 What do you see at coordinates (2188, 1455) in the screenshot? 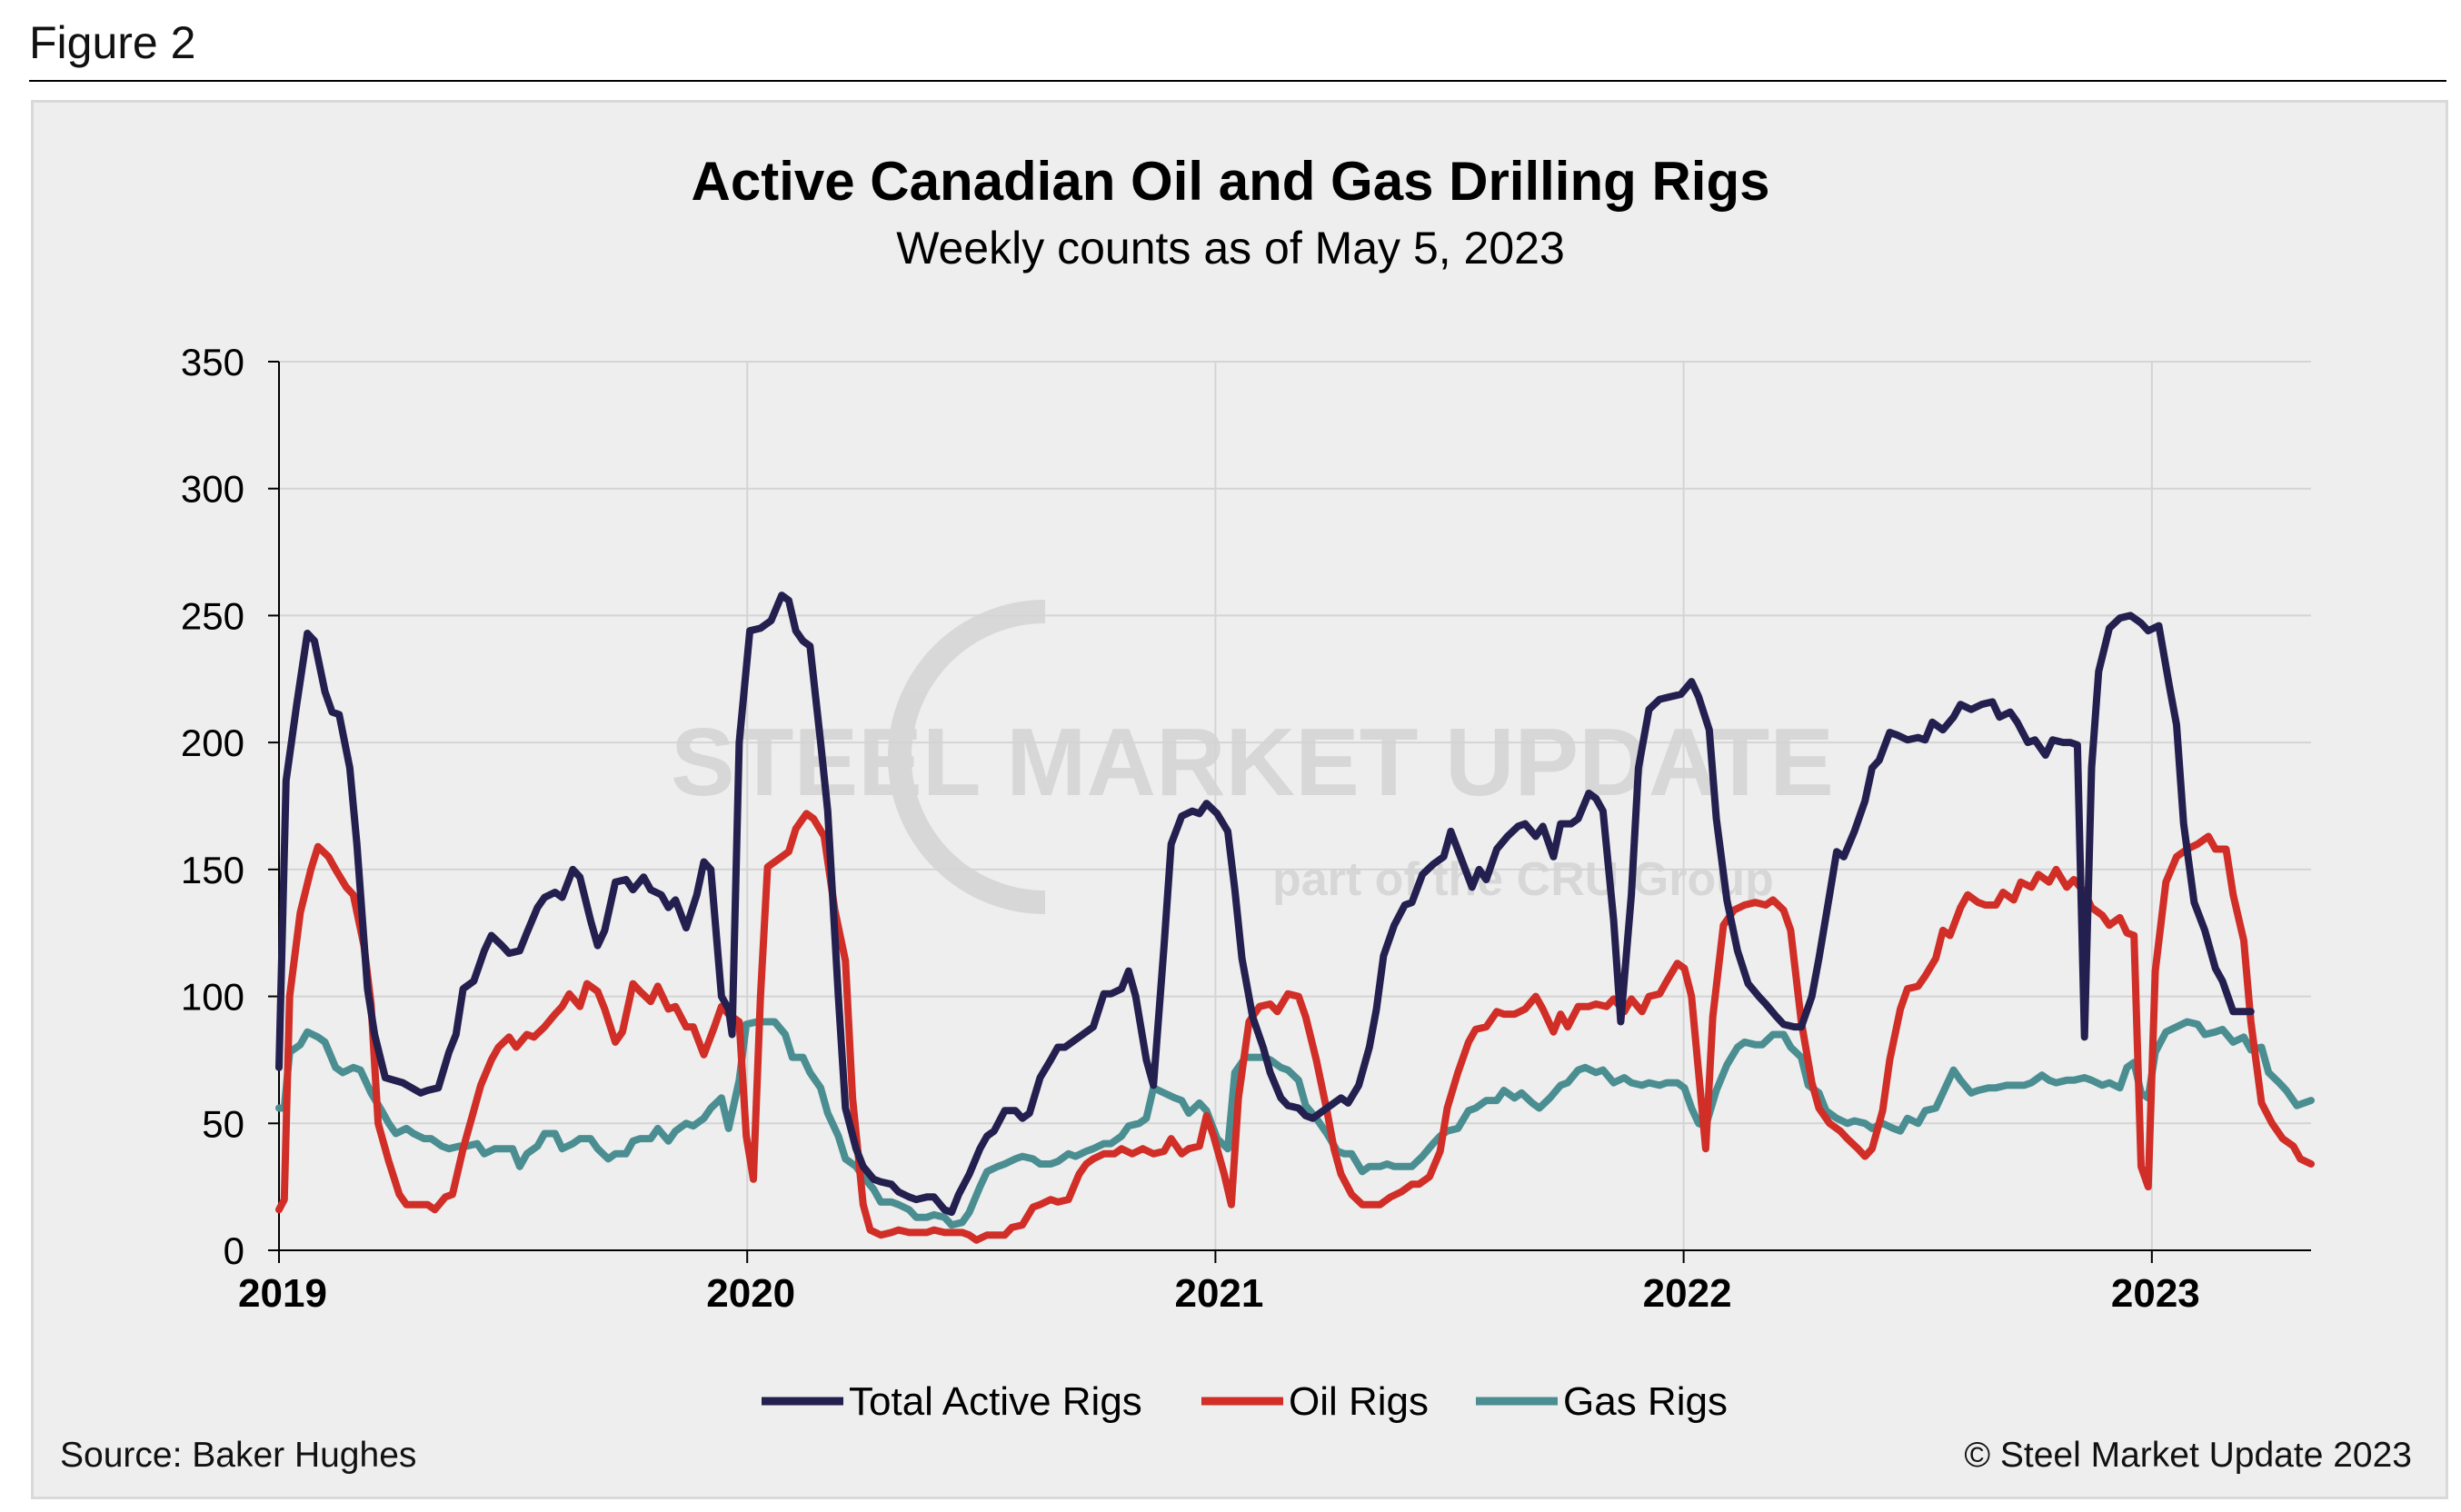
I see `copyright-note: © Steel Market Update 2023` at bounding box center [2188, 1455].